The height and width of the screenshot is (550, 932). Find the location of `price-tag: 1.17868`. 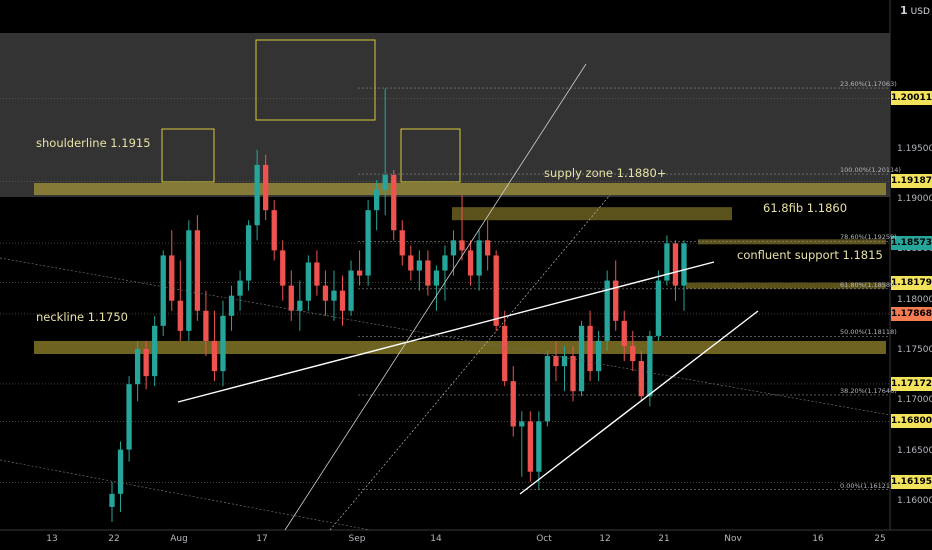

price-tag: 1.17868 is located at coordinates (911, 313).